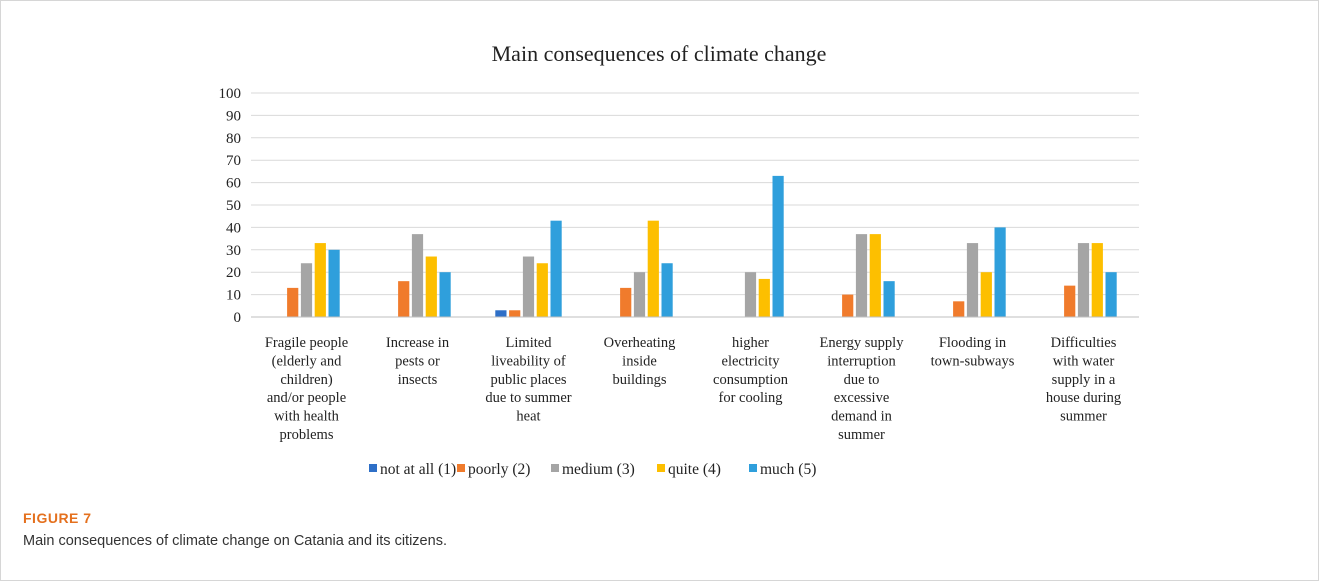  I want to click on x-category-label-line: problems, so click(307, 435).